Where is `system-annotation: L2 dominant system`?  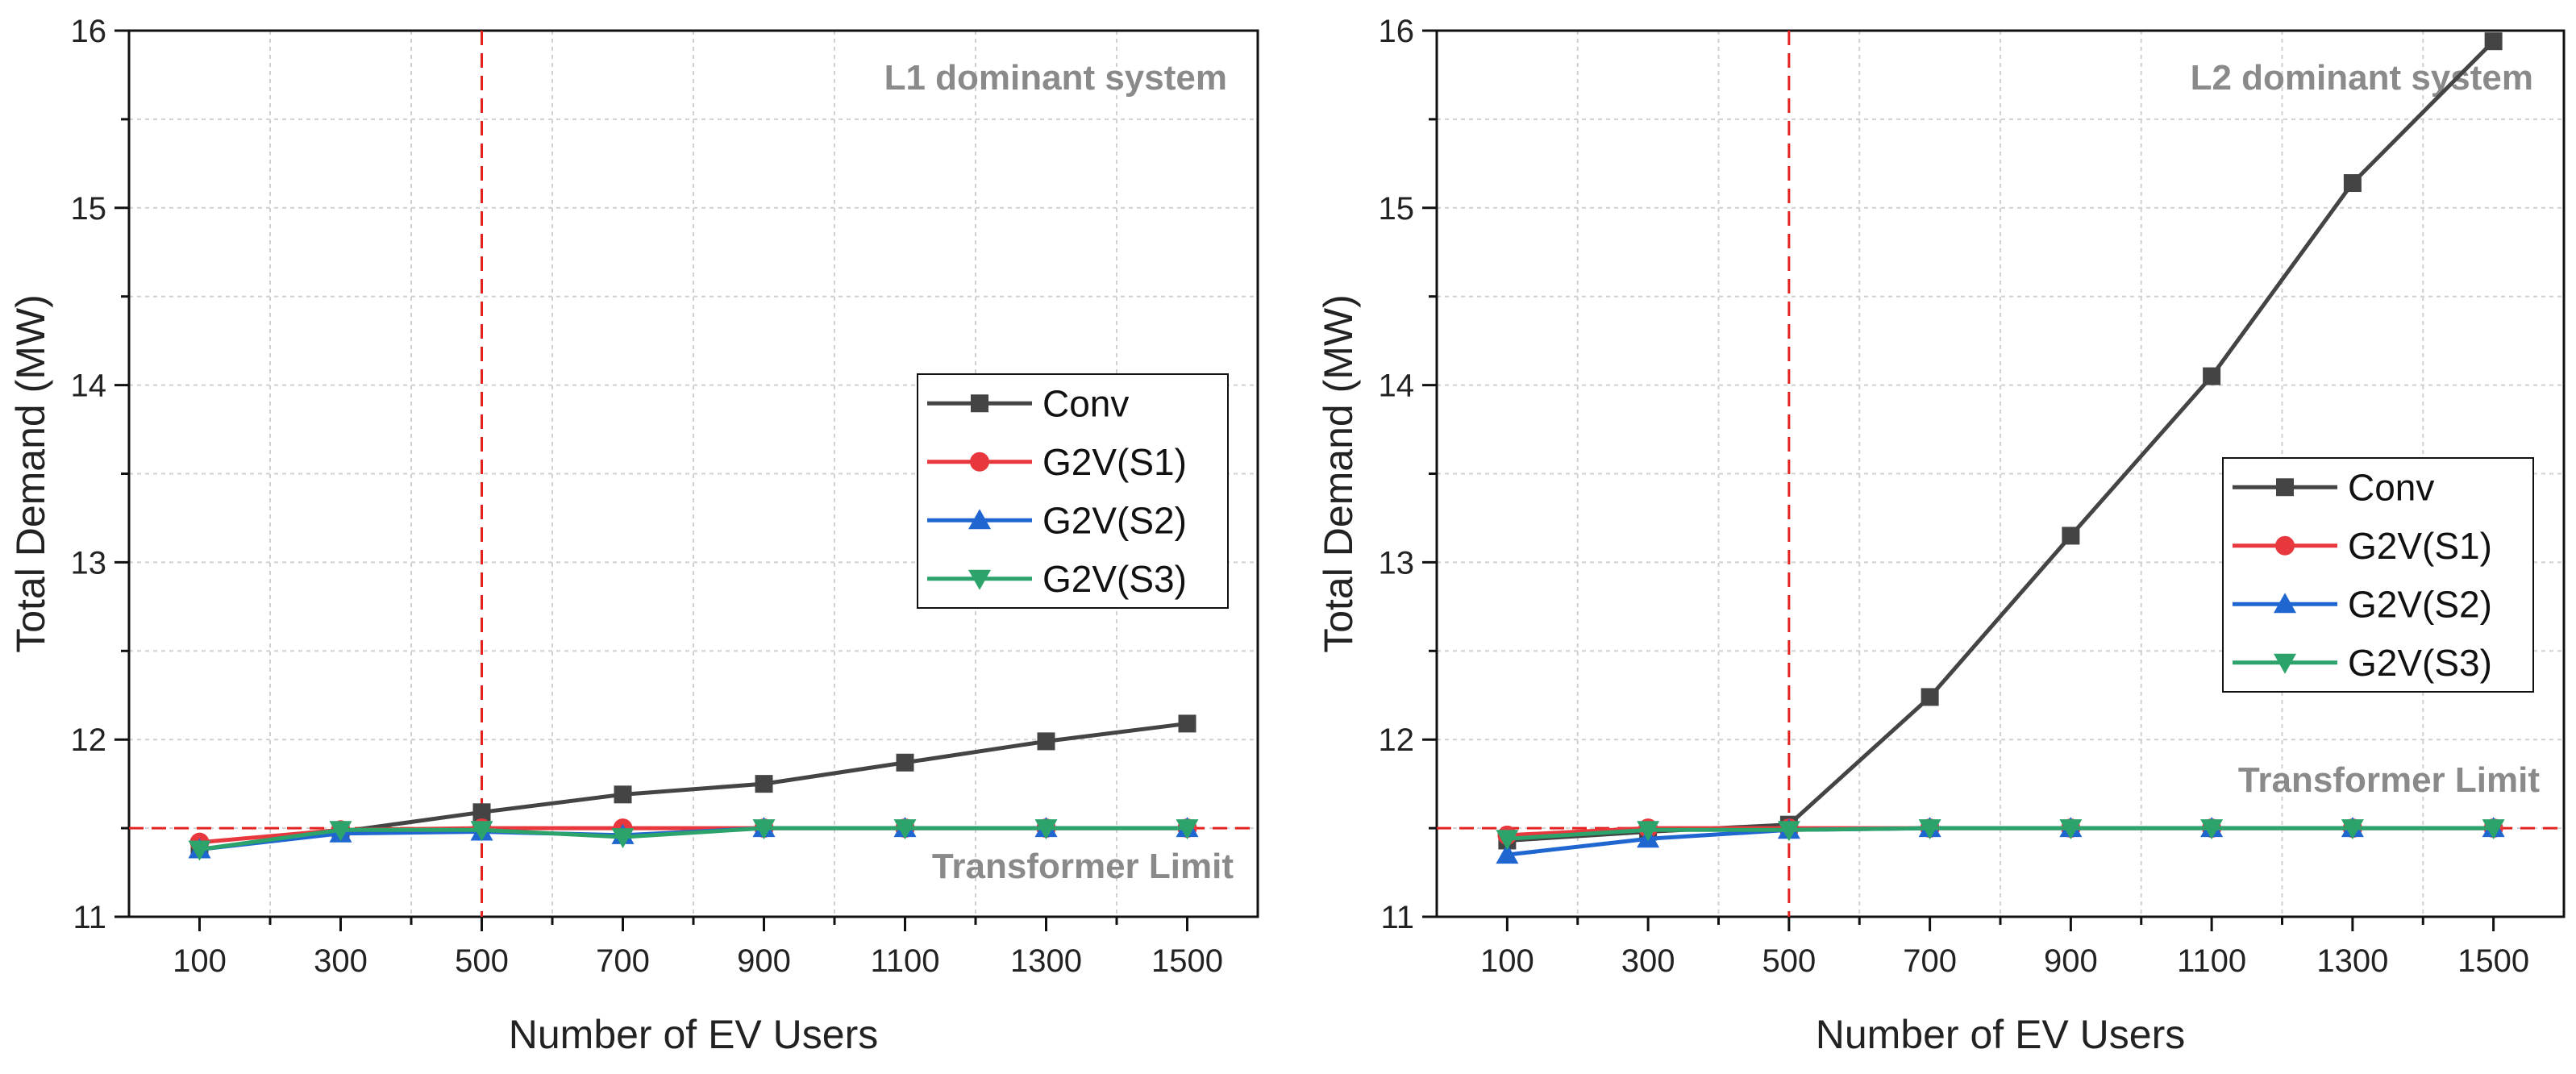 system-annotation: L2 dominant system is located at coordinates (2362, 78).